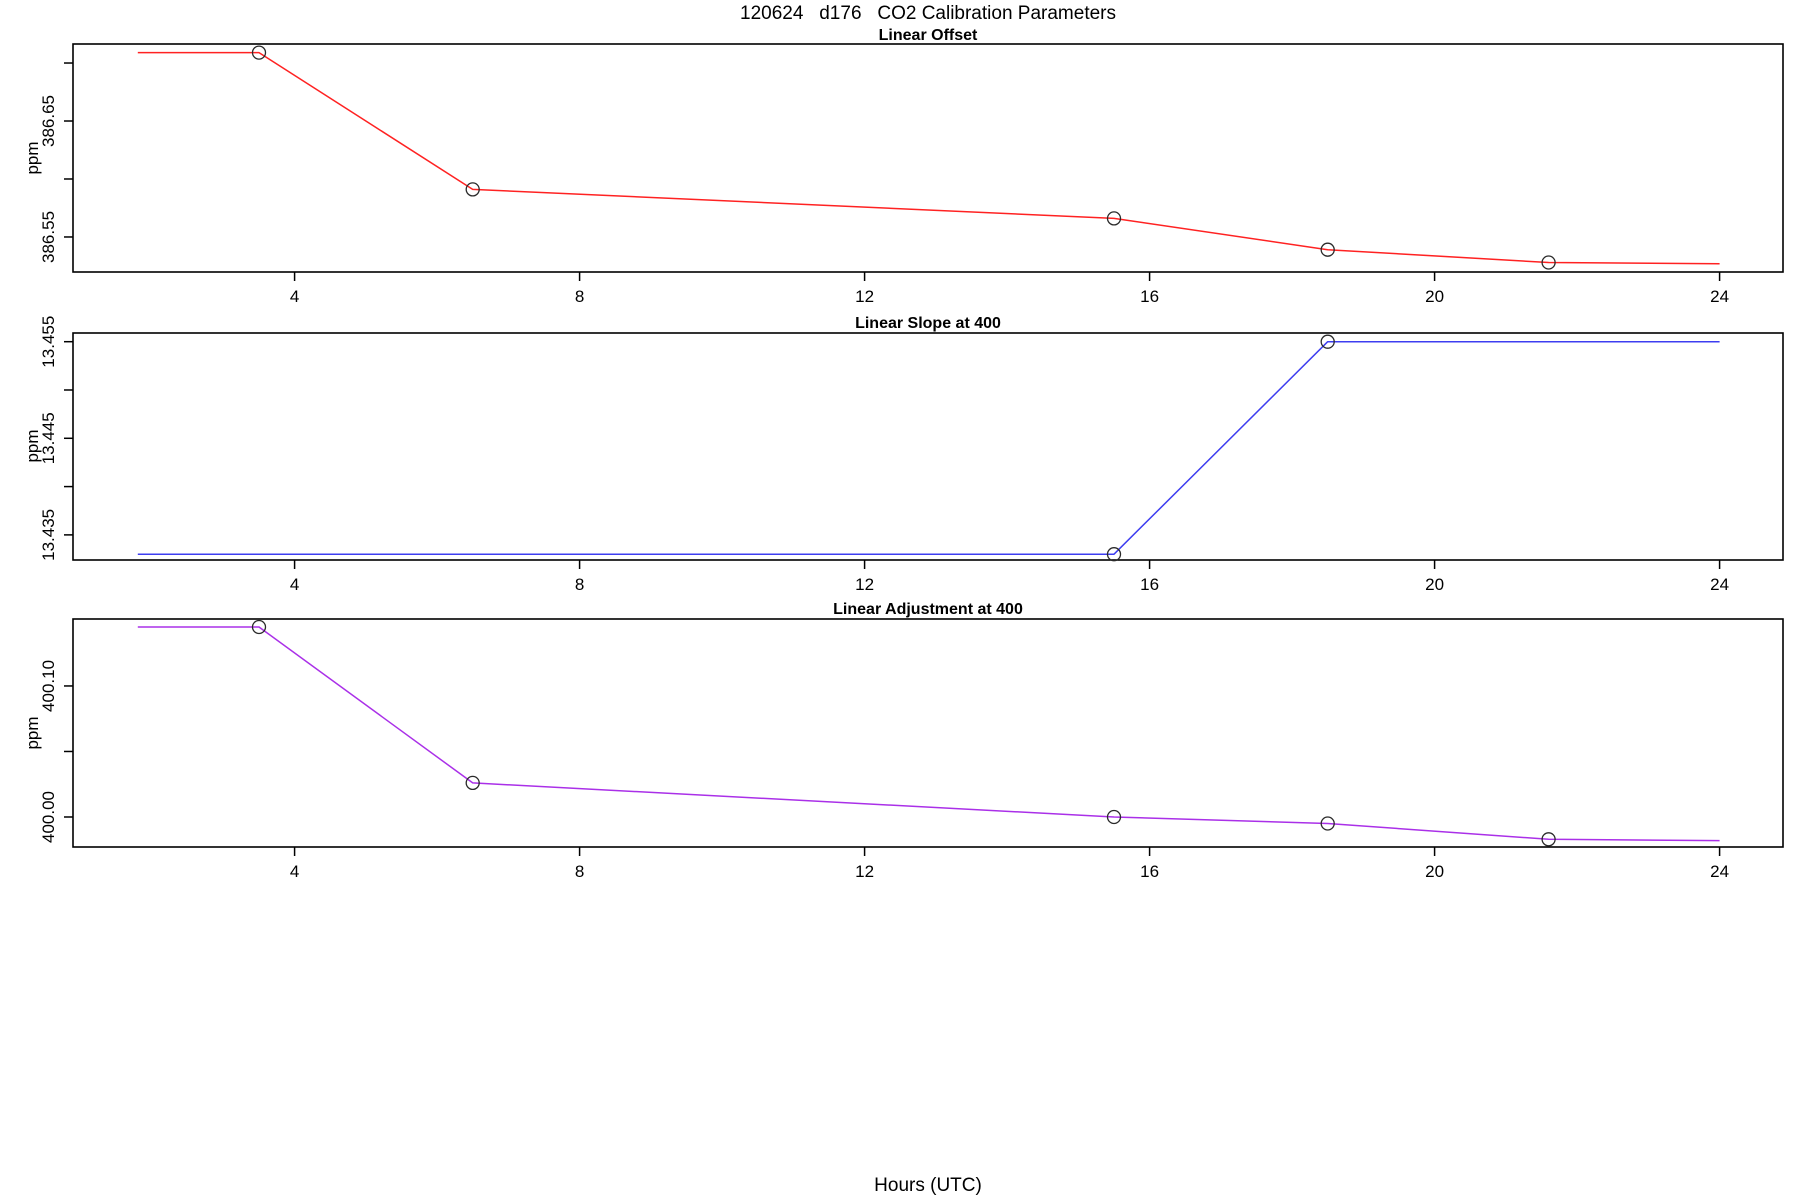 The height and width of the screenshot is (1200, 1800). Describe the element at coordinates (48, 237) in the screenshot. I see `y-tick-label: 386.55` at that location.